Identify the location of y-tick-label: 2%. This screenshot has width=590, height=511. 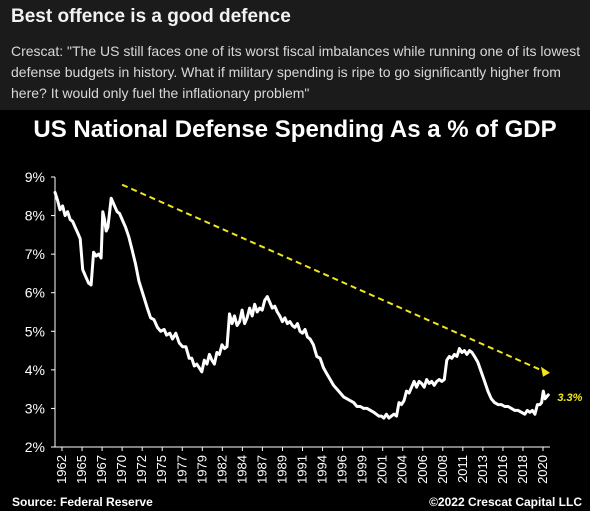
(35, 447).